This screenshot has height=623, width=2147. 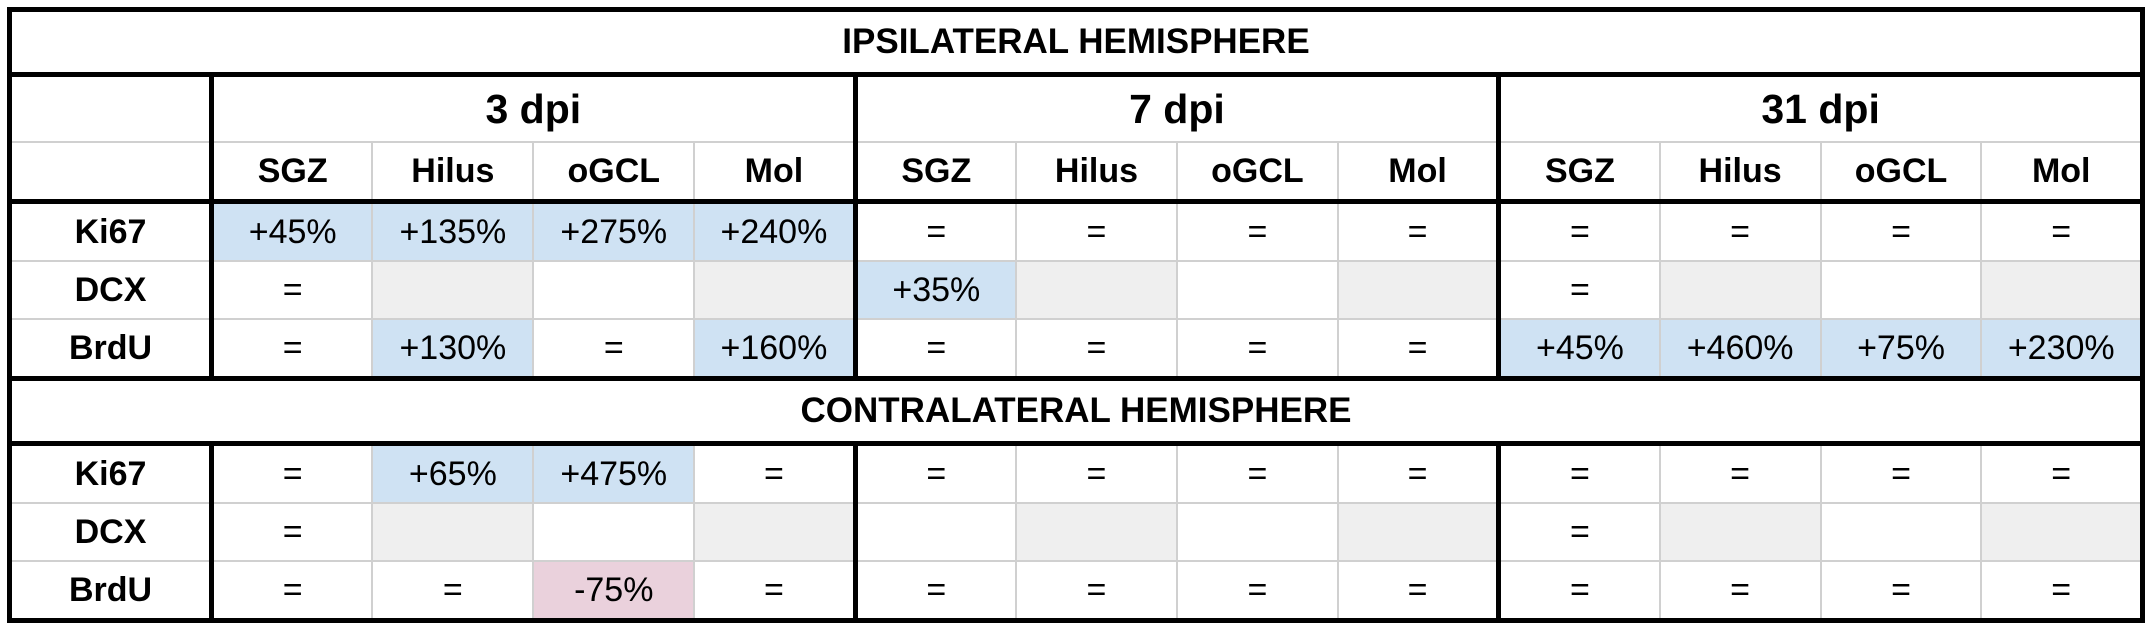 I want to click on data-row: DCX = +35% =, so click(x=1076, y=290).